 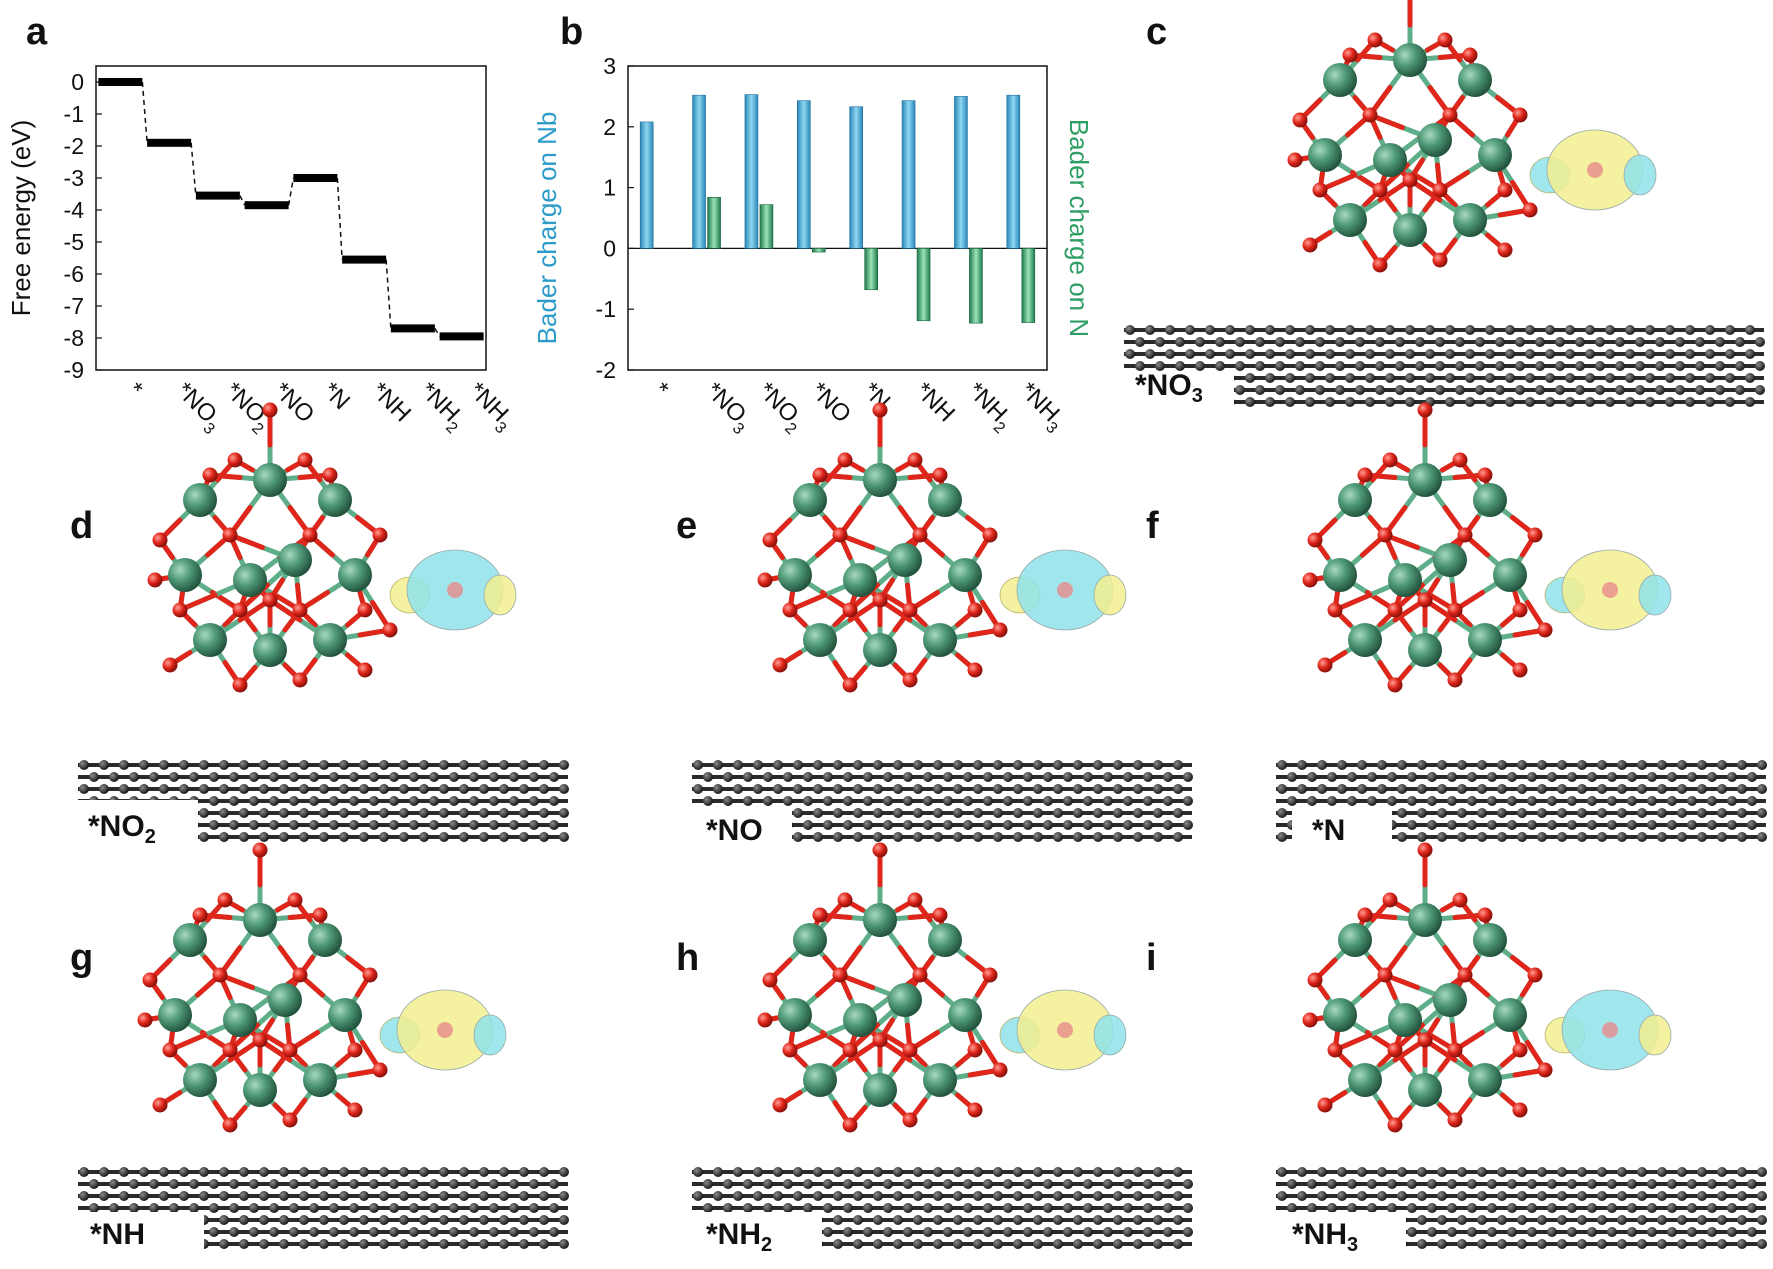 I want to click on x-category-label-a: *N, so click(x=336, y=396).